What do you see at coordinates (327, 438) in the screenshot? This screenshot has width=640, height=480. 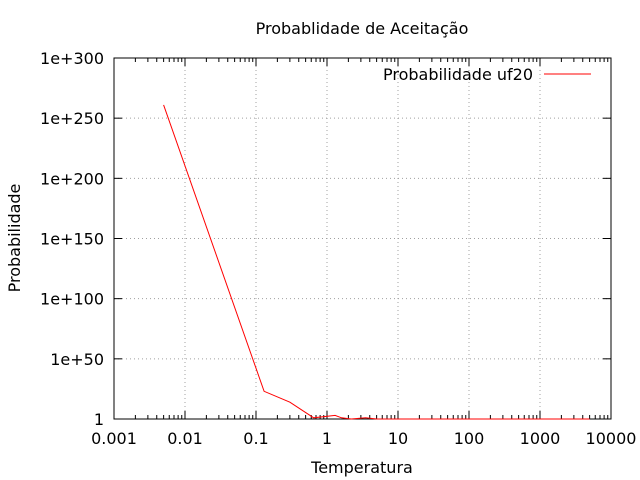 I see `x-tick-label: 1` at bounding box center [327, 438].